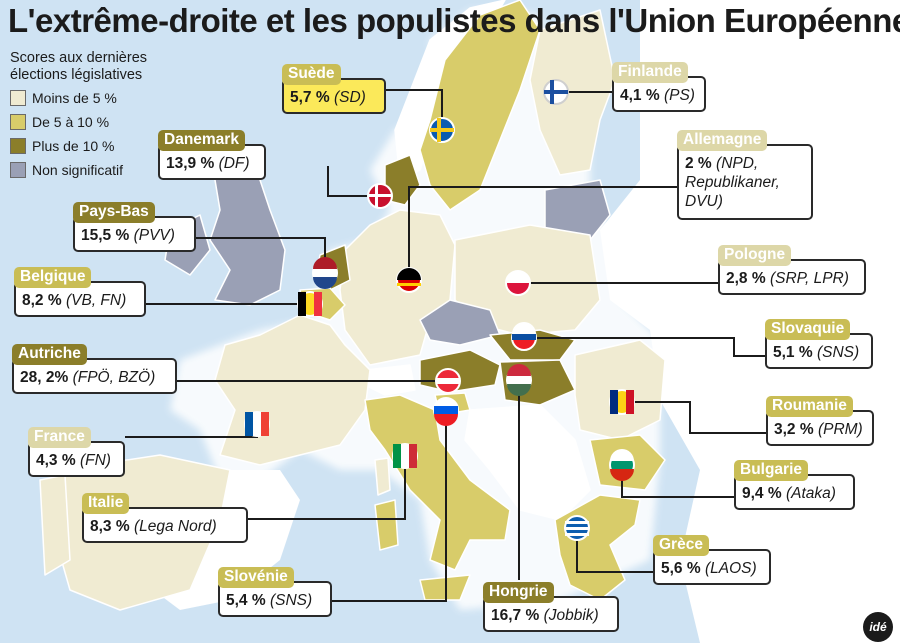  What do you see at coordinates (518, 283) in the screenshot?
I see `flag-pologne-icon` at bounding box center [518, 283].